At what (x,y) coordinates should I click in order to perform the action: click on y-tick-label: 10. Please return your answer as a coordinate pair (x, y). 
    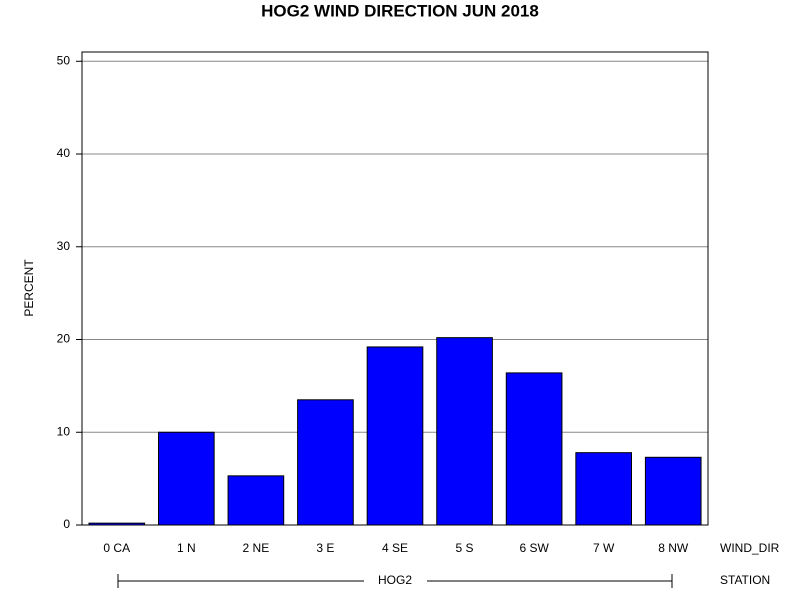
    Looking at the image, I should click on (64, 431).